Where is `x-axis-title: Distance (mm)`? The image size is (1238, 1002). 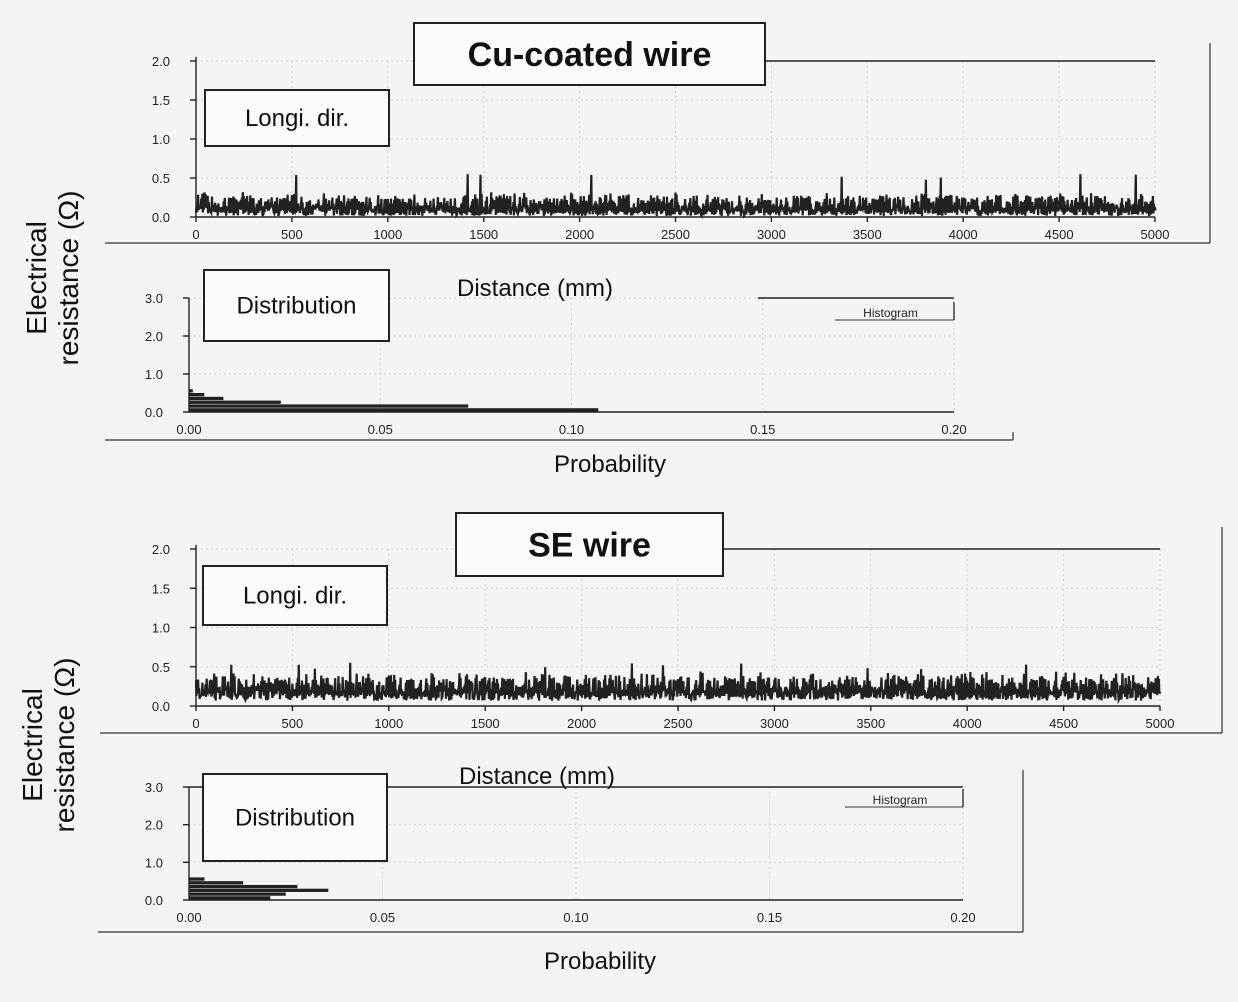
x-axis-title: Distance (mm) is located at coordinates (537, 776).